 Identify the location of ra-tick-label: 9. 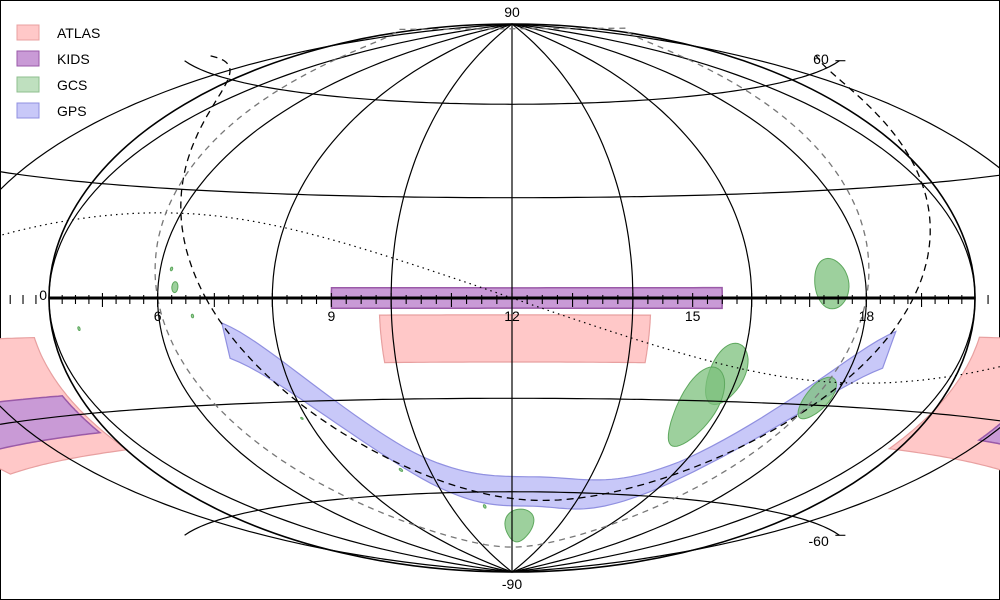
(331, 316).